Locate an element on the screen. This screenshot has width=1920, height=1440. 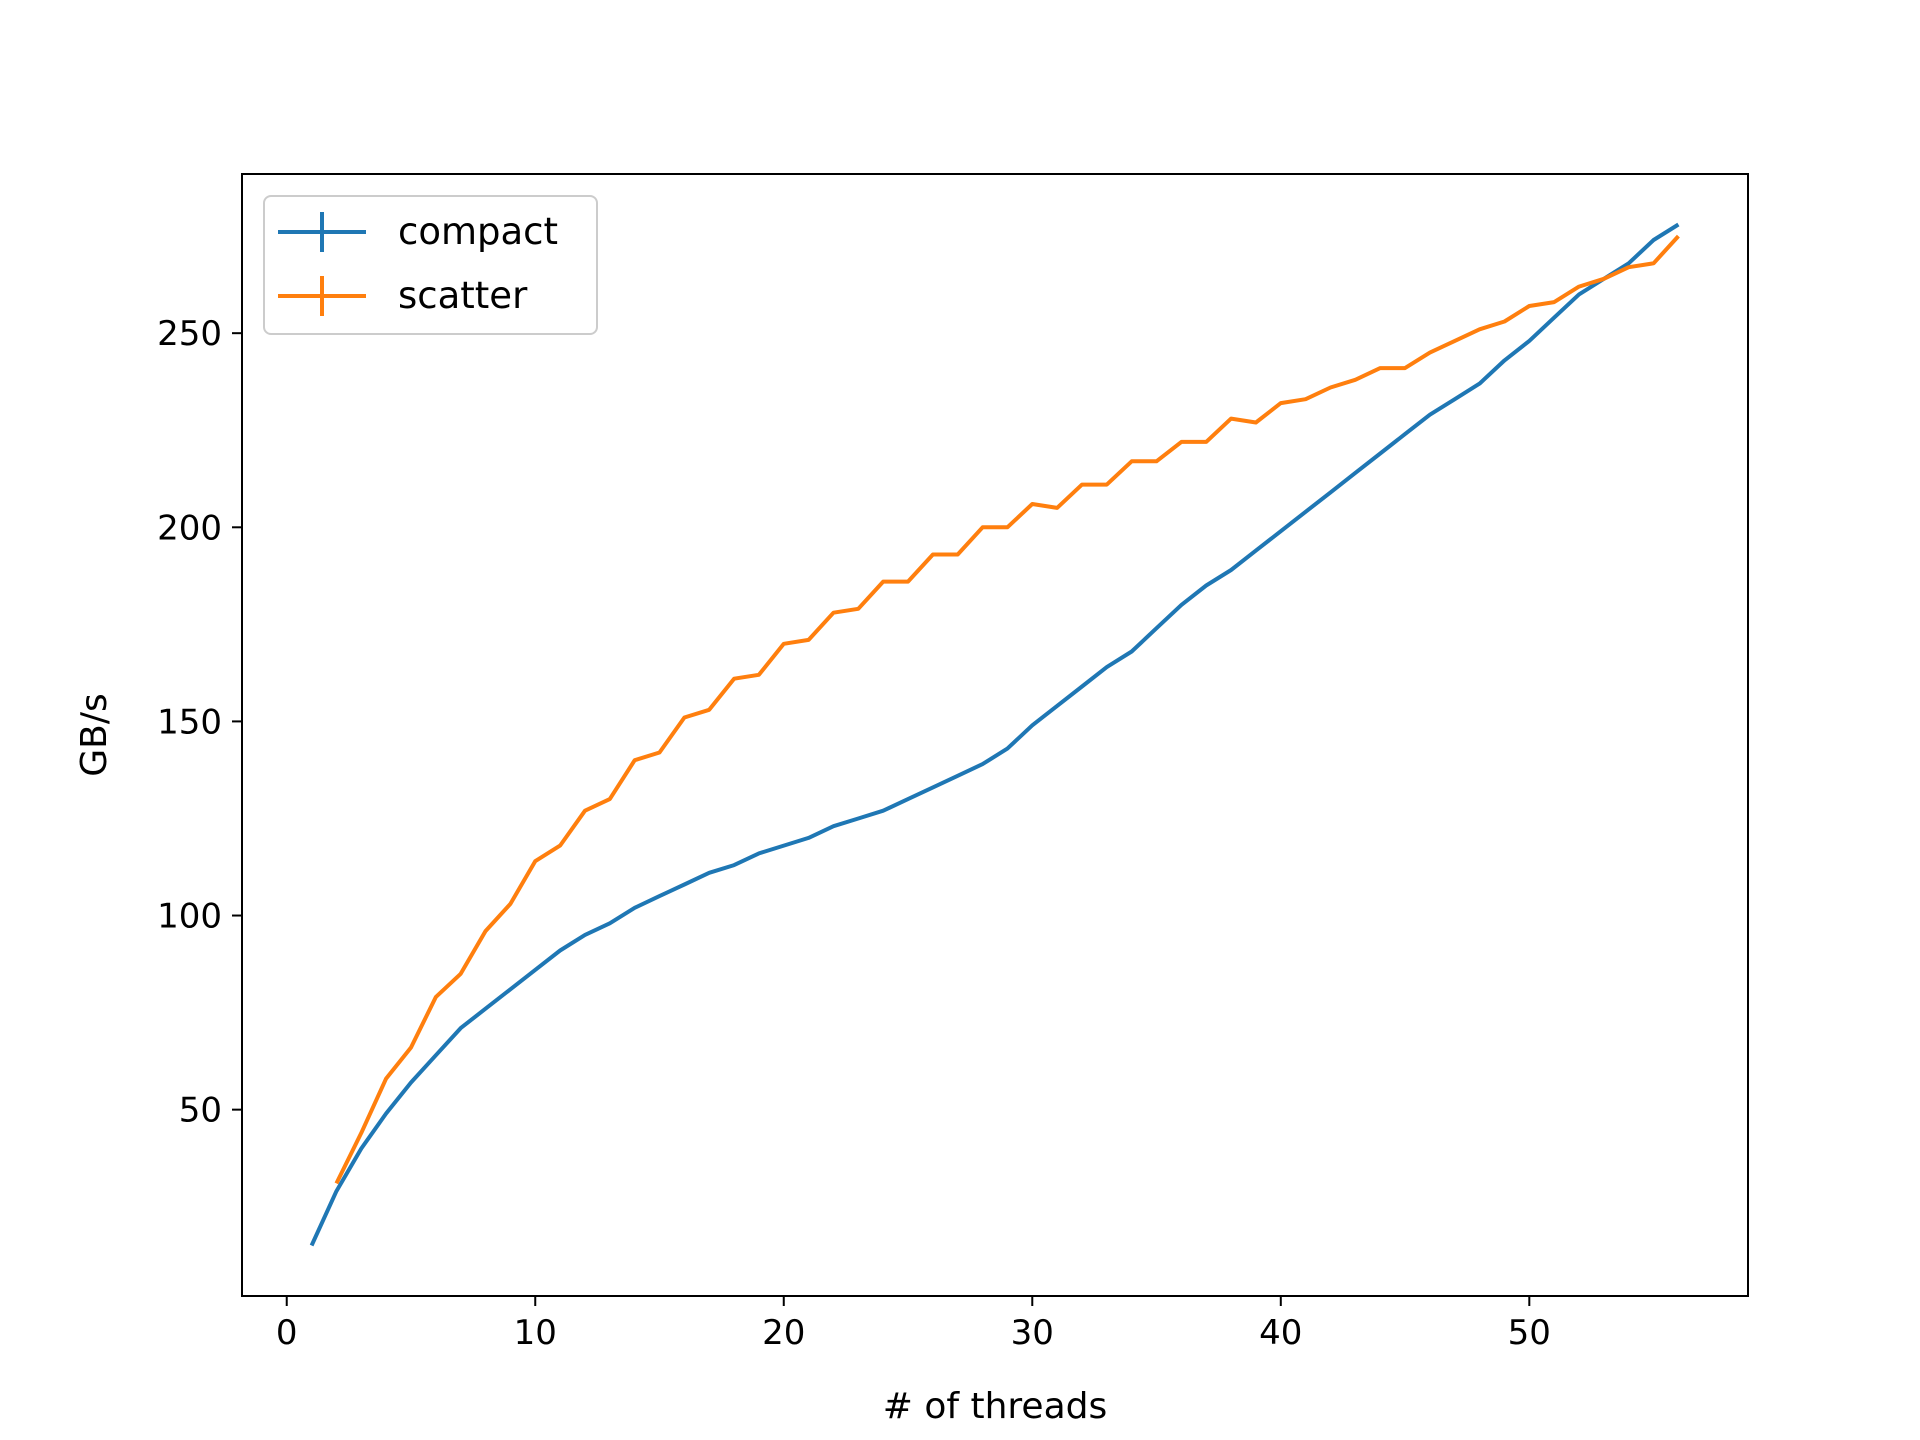
x-tick-label: 40 is located at coordinates (1280, 1333).